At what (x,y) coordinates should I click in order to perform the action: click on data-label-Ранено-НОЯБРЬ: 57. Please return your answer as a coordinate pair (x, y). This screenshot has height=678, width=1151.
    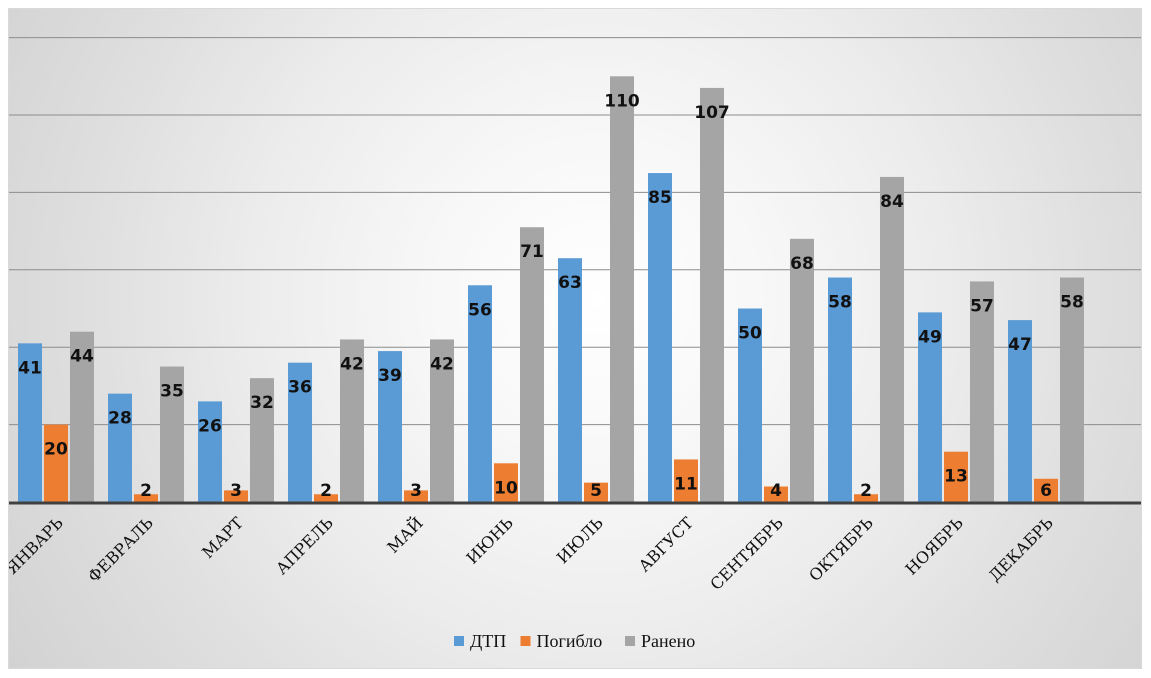
    Looking at the image, I should click on (982, 306).